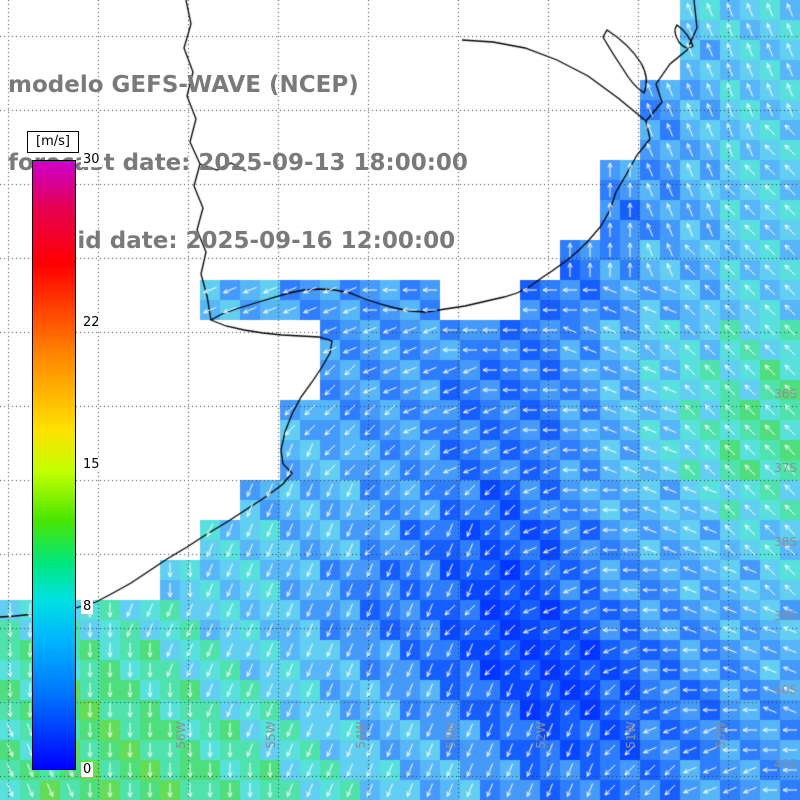 Image resolution: width=800 pixels, height=800 pixels. I want to click on lon-label: 50W, so click(721, 735).